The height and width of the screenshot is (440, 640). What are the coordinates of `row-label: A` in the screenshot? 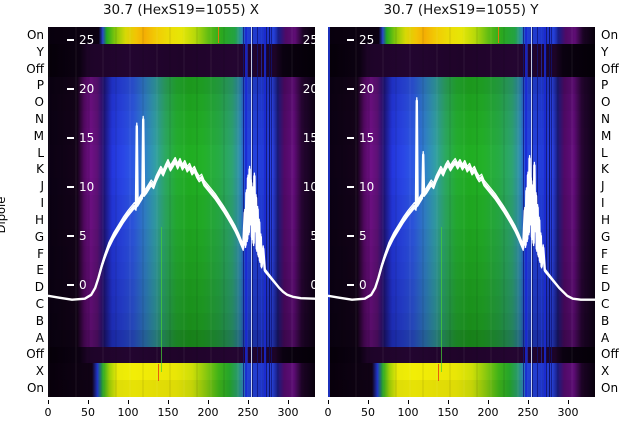 It's located at (39, 337).